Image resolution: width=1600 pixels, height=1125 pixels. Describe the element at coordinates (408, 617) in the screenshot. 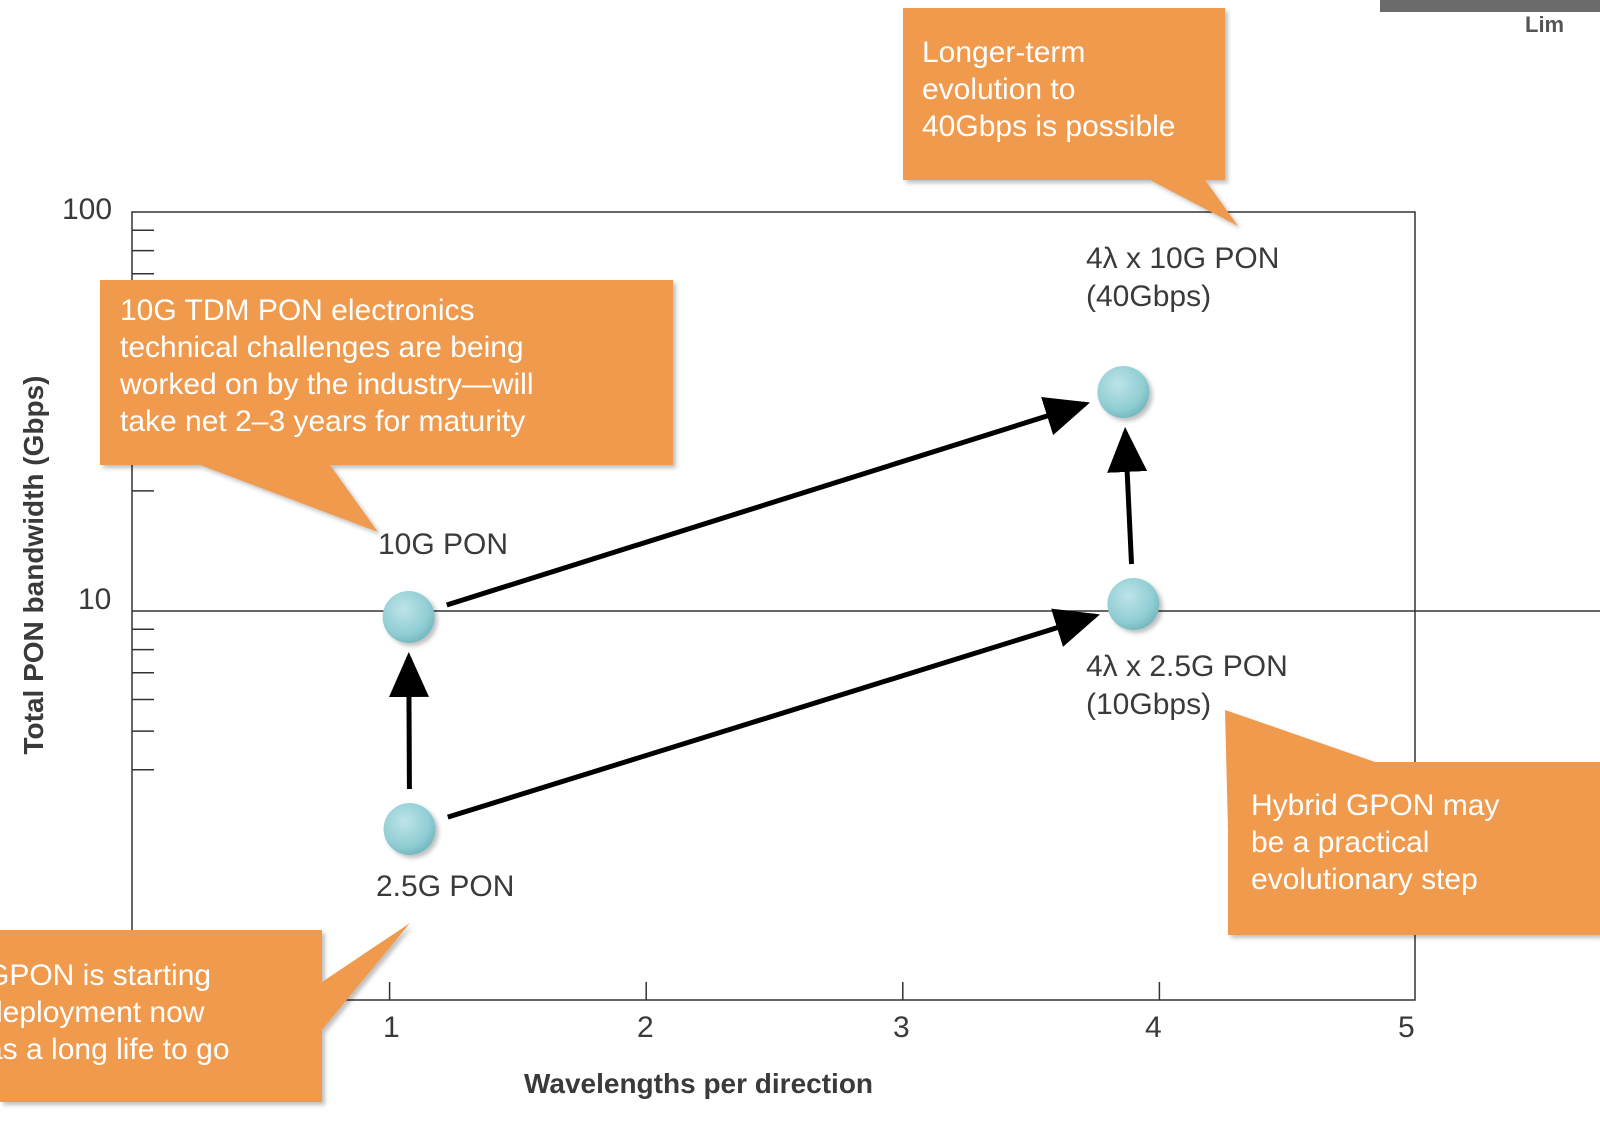

I see `data-point-p10` at that location.